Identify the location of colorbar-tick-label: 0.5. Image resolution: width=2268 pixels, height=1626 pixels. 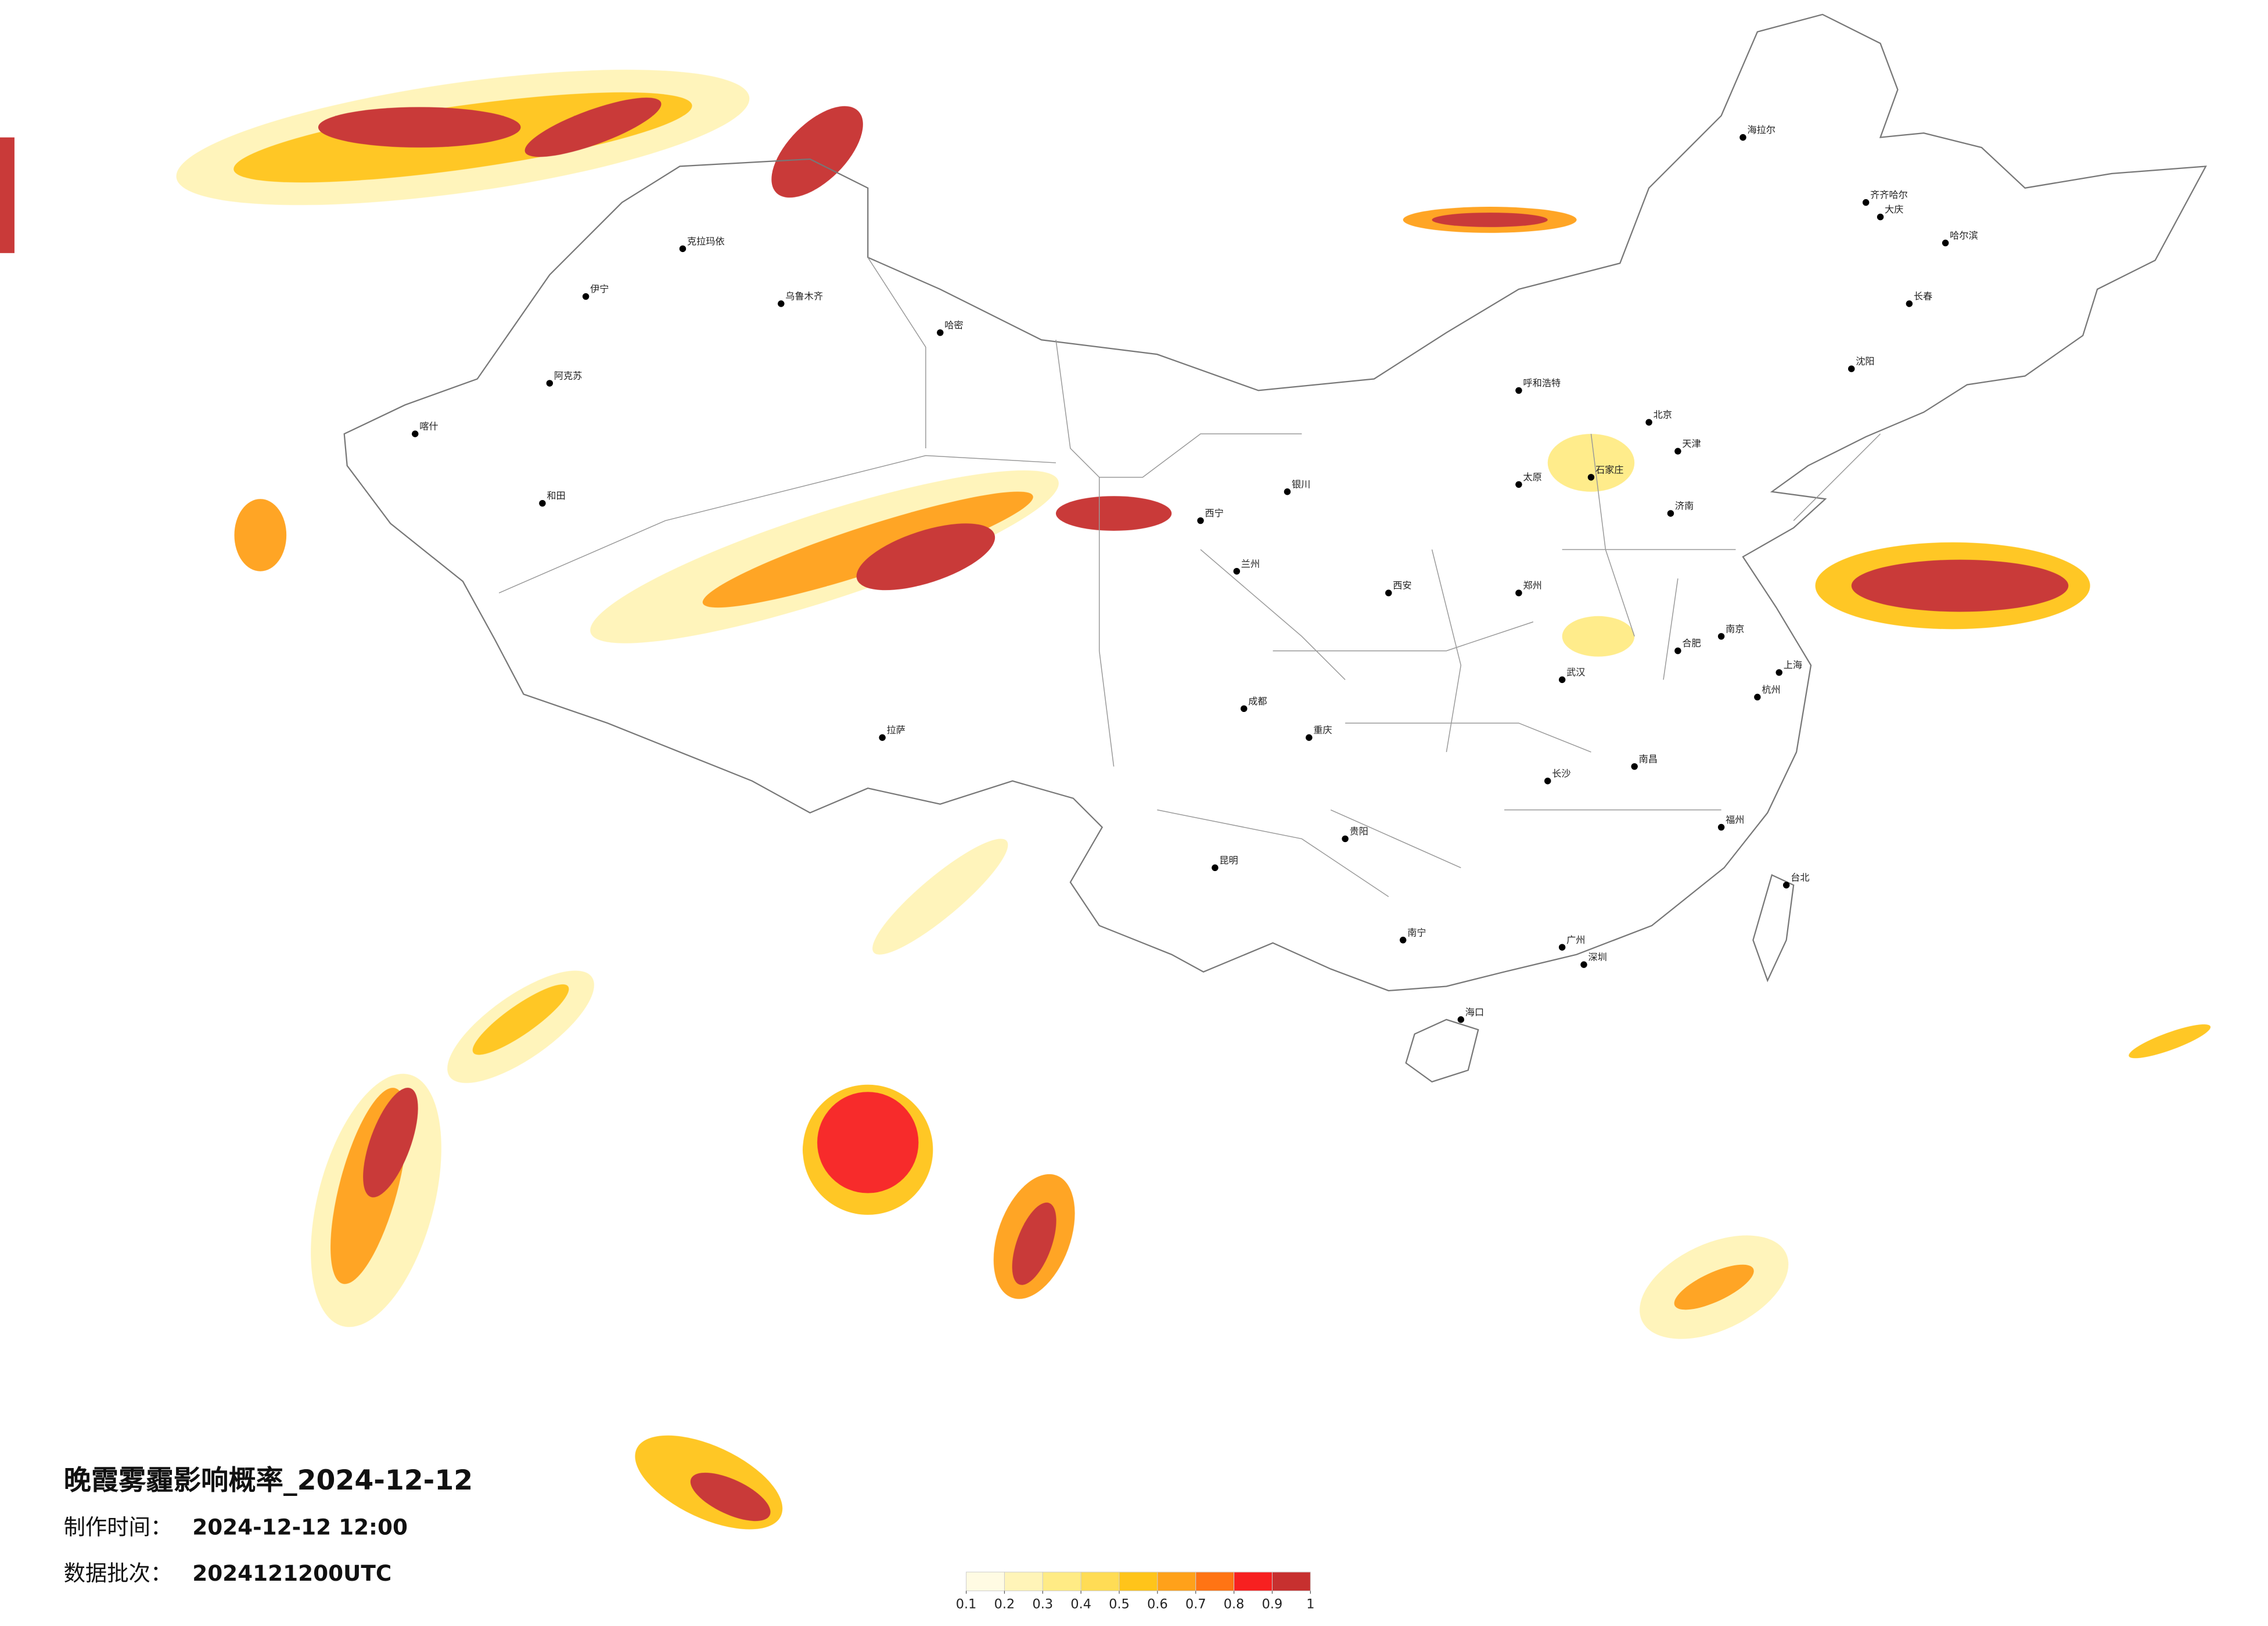
(1119, 1603).